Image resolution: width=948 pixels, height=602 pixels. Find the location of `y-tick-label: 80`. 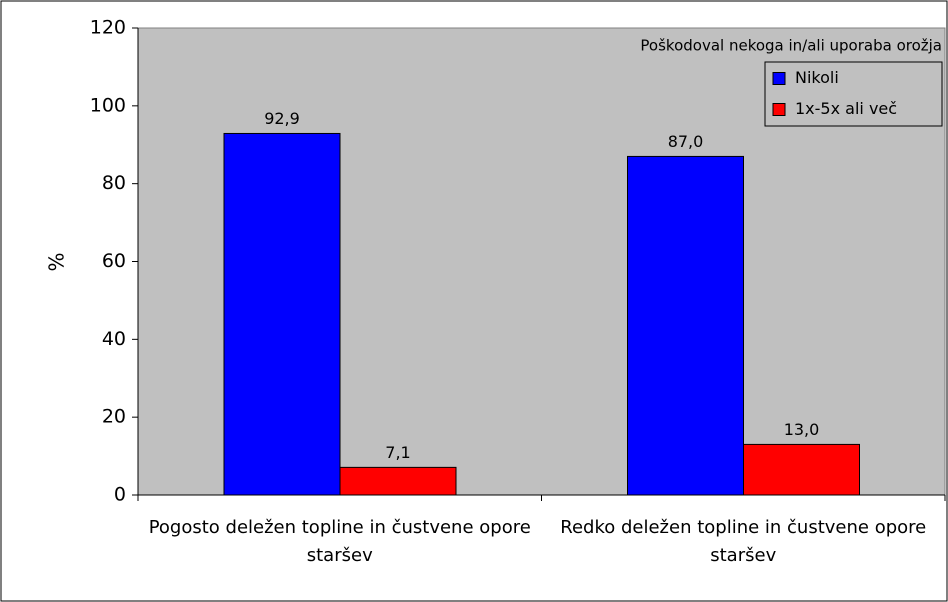

y-tick-label: 80 is located at coordinates (114, 183).